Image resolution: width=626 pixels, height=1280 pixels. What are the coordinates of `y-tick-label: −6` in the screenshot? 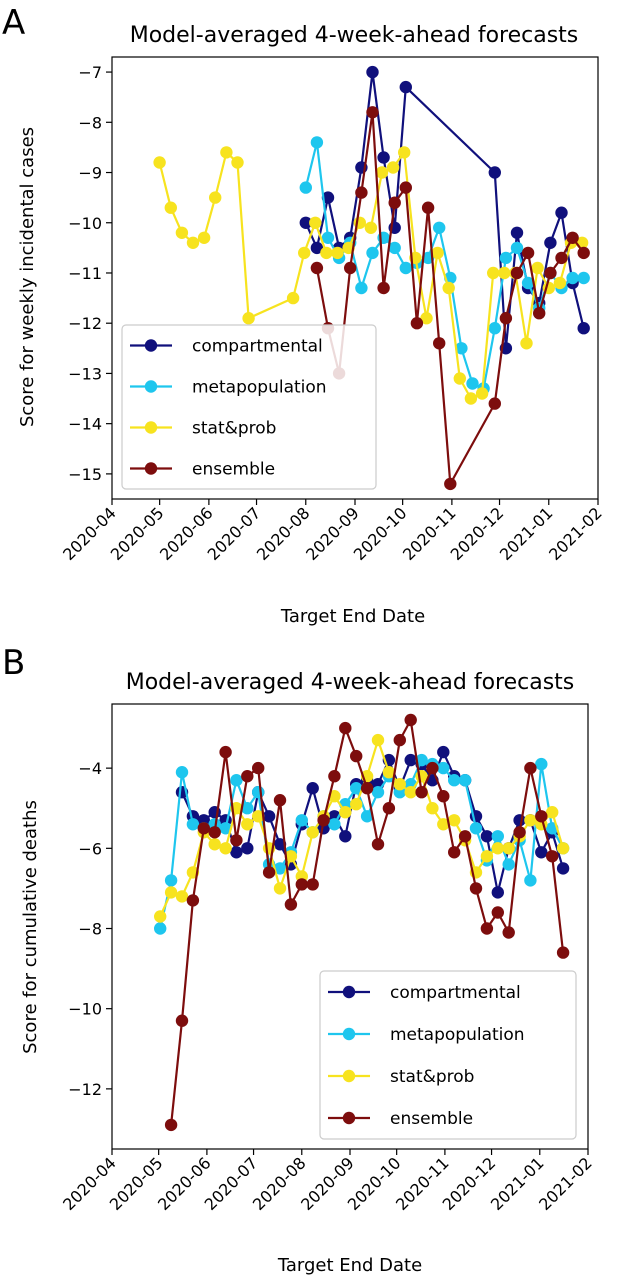 It's located at (90, 848).